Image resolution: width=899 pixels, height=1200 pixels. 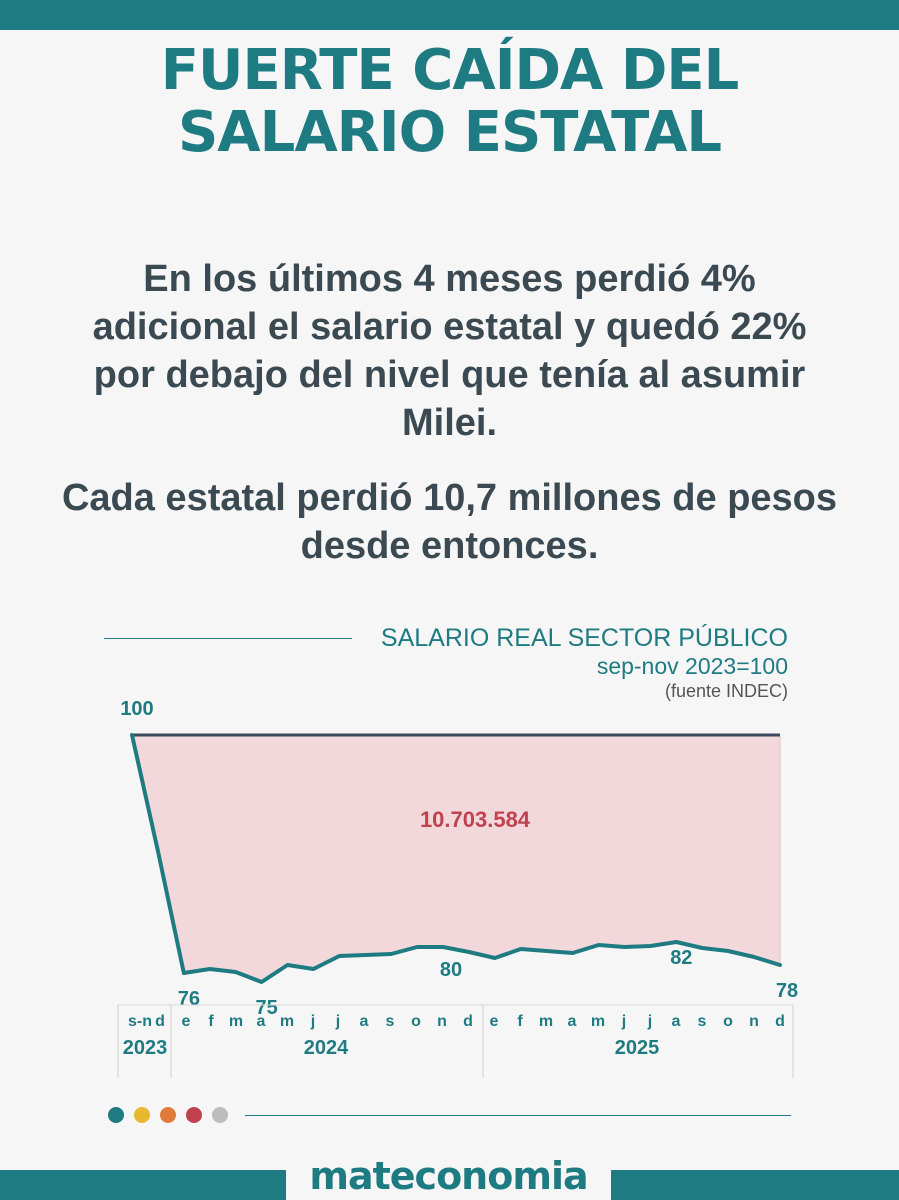 What do you see at coordinates (145, 1048) in the screenshot?
I see `year-label: 2023` at bounding box center [145, 1048].